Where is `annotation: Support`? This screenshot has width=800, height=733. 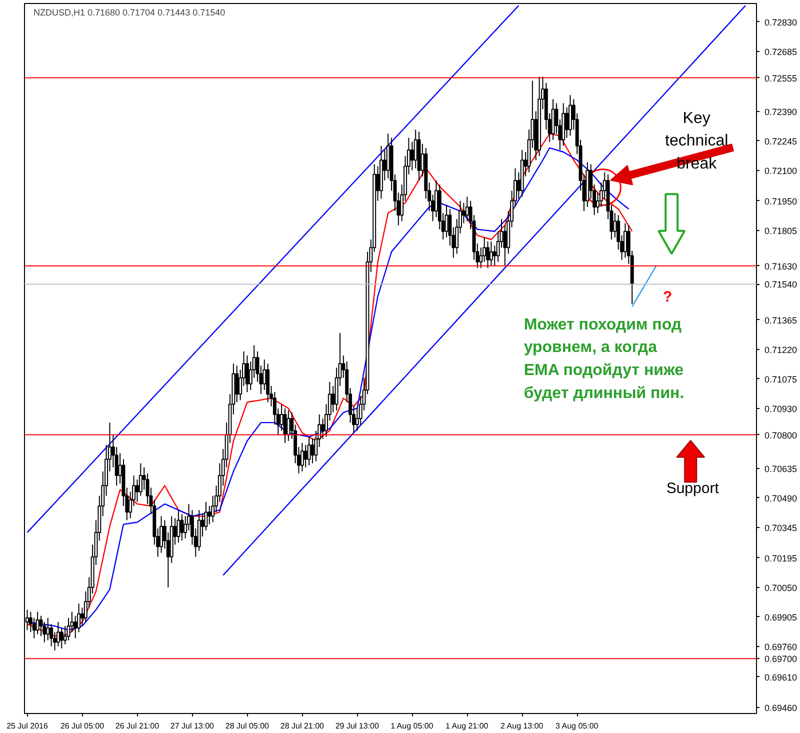
annotation: Support is located at coordinates (693, 489).